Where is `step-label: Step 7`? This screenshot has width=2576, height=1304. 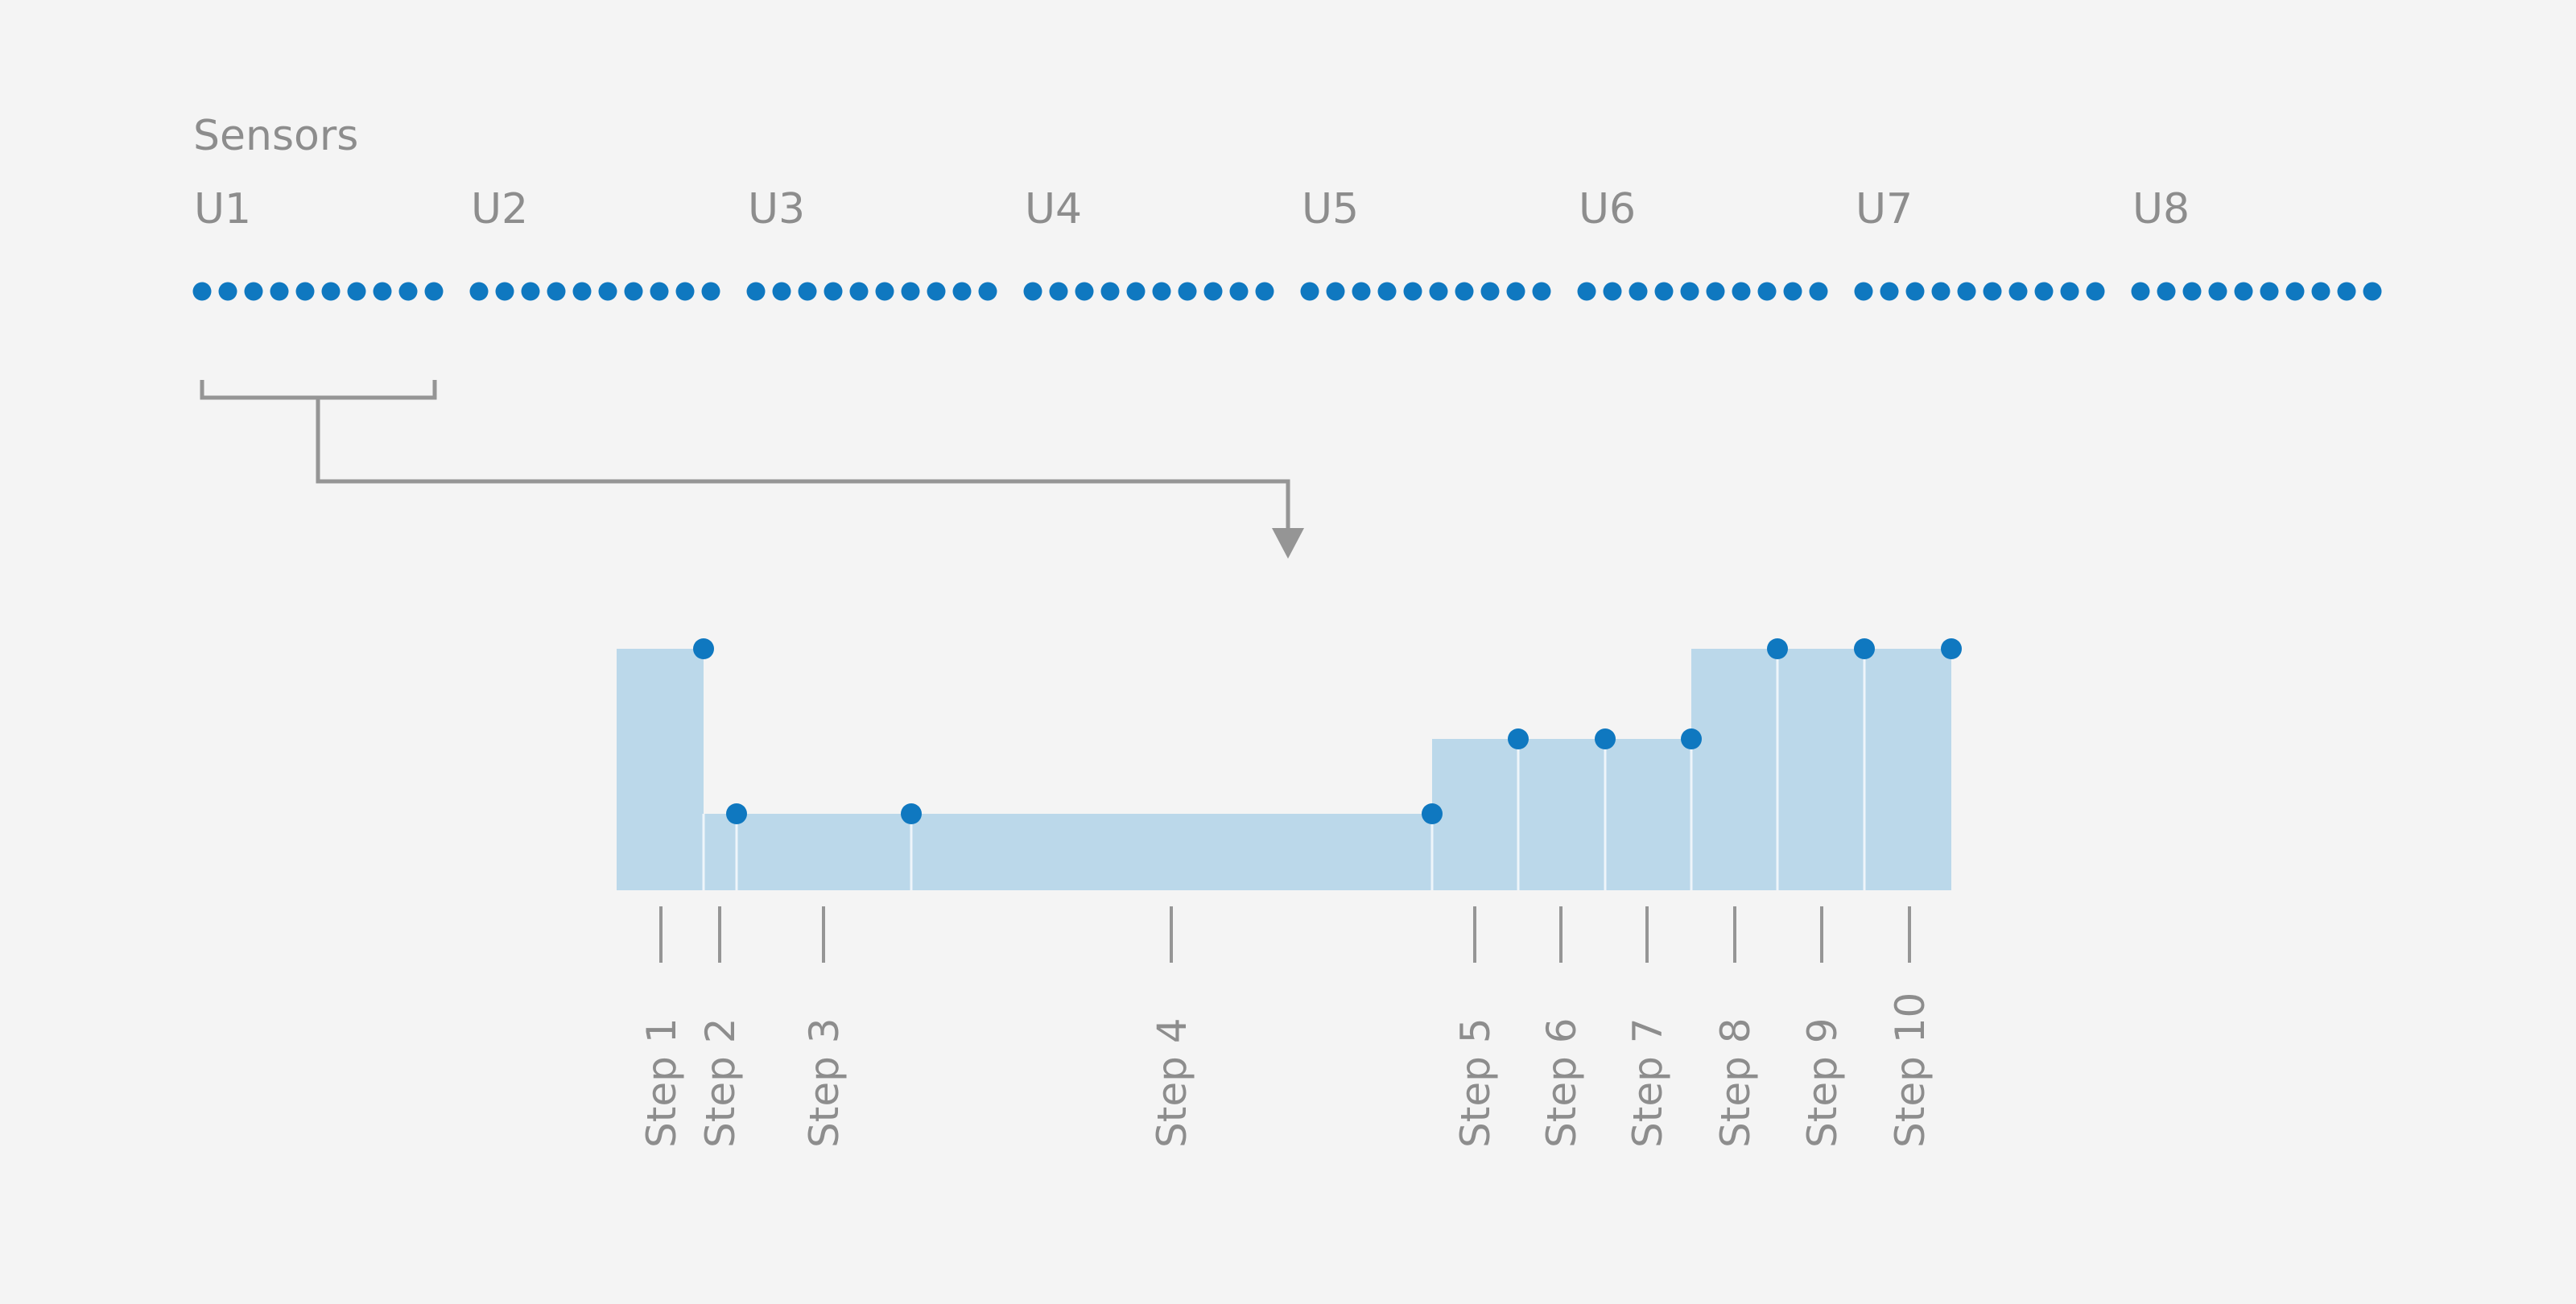 step-label: Step 7 is located at coordinates (1647, 1082).